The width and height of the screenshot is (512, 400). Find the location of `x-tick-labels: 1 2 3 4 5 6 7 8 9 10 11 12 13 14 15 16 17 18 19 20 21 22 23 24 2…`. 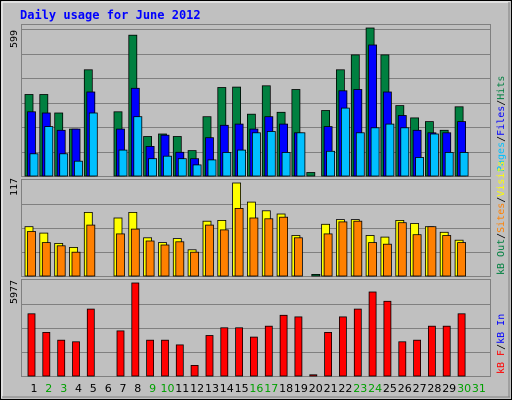

x-tick-labels: 1 2 3 4 5 6 7 8 9 10 11 12 13 14 15 16 17 18 19 20 21 22 23 24 2… is located at coordinates (258, 388).